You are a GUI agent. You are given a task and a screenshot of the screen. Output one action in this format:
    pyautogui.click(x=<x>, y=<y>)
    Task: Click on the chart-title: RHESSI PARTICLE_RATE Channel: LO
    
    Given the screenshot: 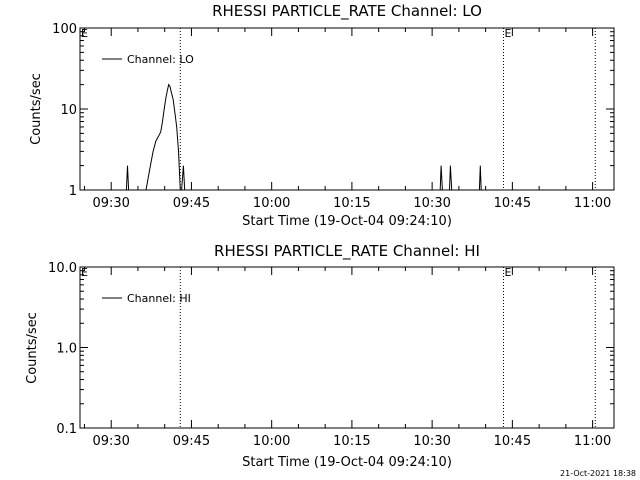 What is the action you would take?
    pyautogui.click(x=347, y=11)
    